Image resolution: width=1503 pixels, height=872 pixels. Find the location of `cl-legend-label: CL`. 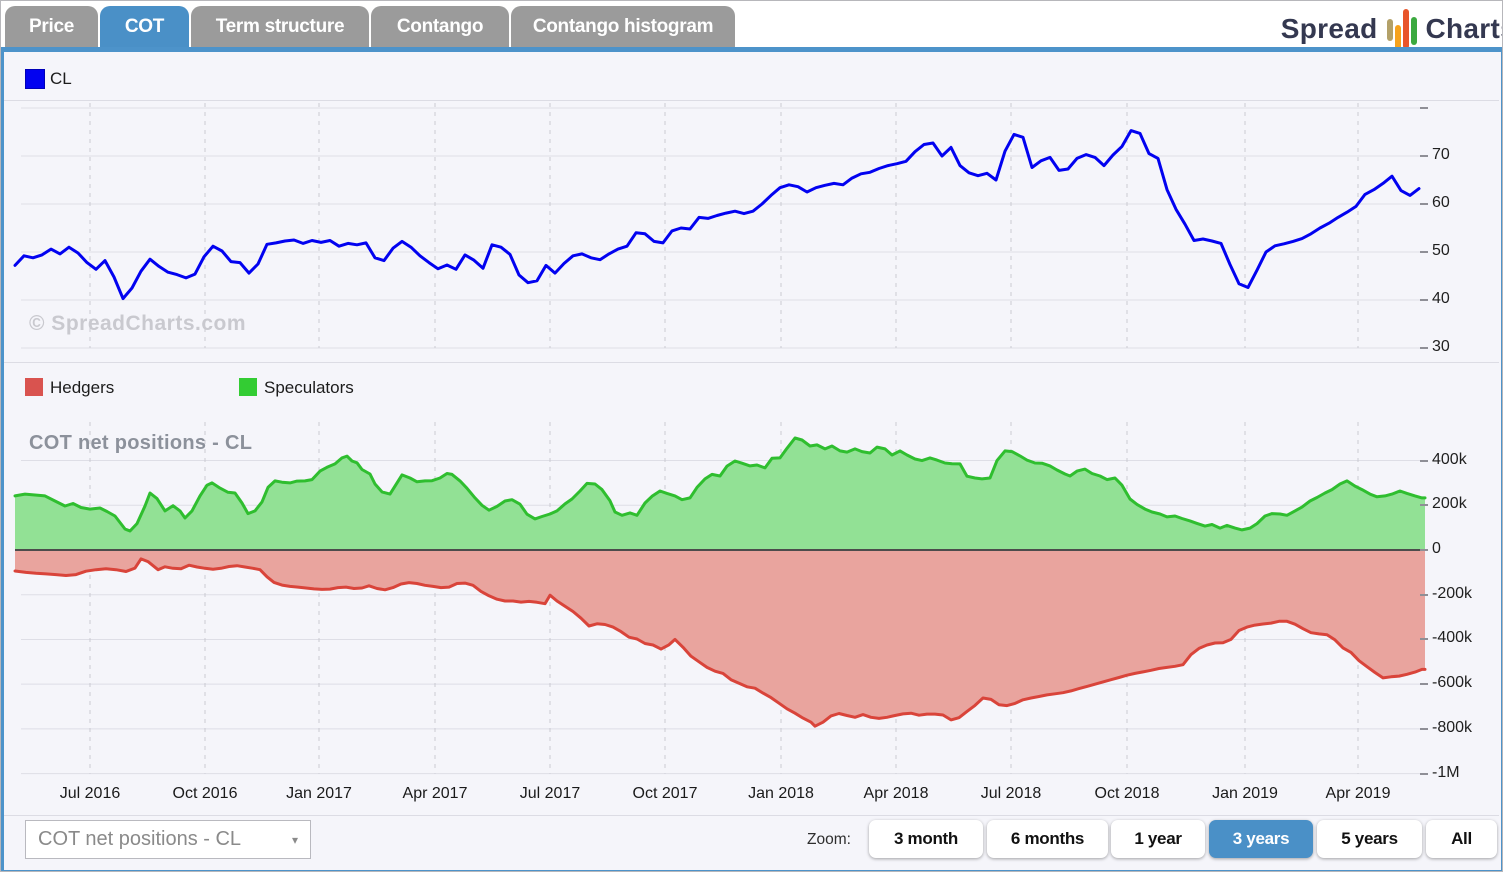

cl-legend-label: CL is located at coordinates (61, 78).